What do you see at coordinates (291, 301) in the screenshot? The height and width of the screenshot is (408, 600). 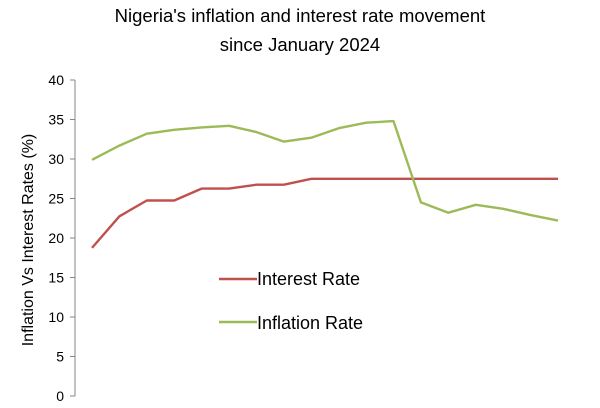 I see `legend: Interest Rate Inflation Rate` at bounding box center [291, 301].